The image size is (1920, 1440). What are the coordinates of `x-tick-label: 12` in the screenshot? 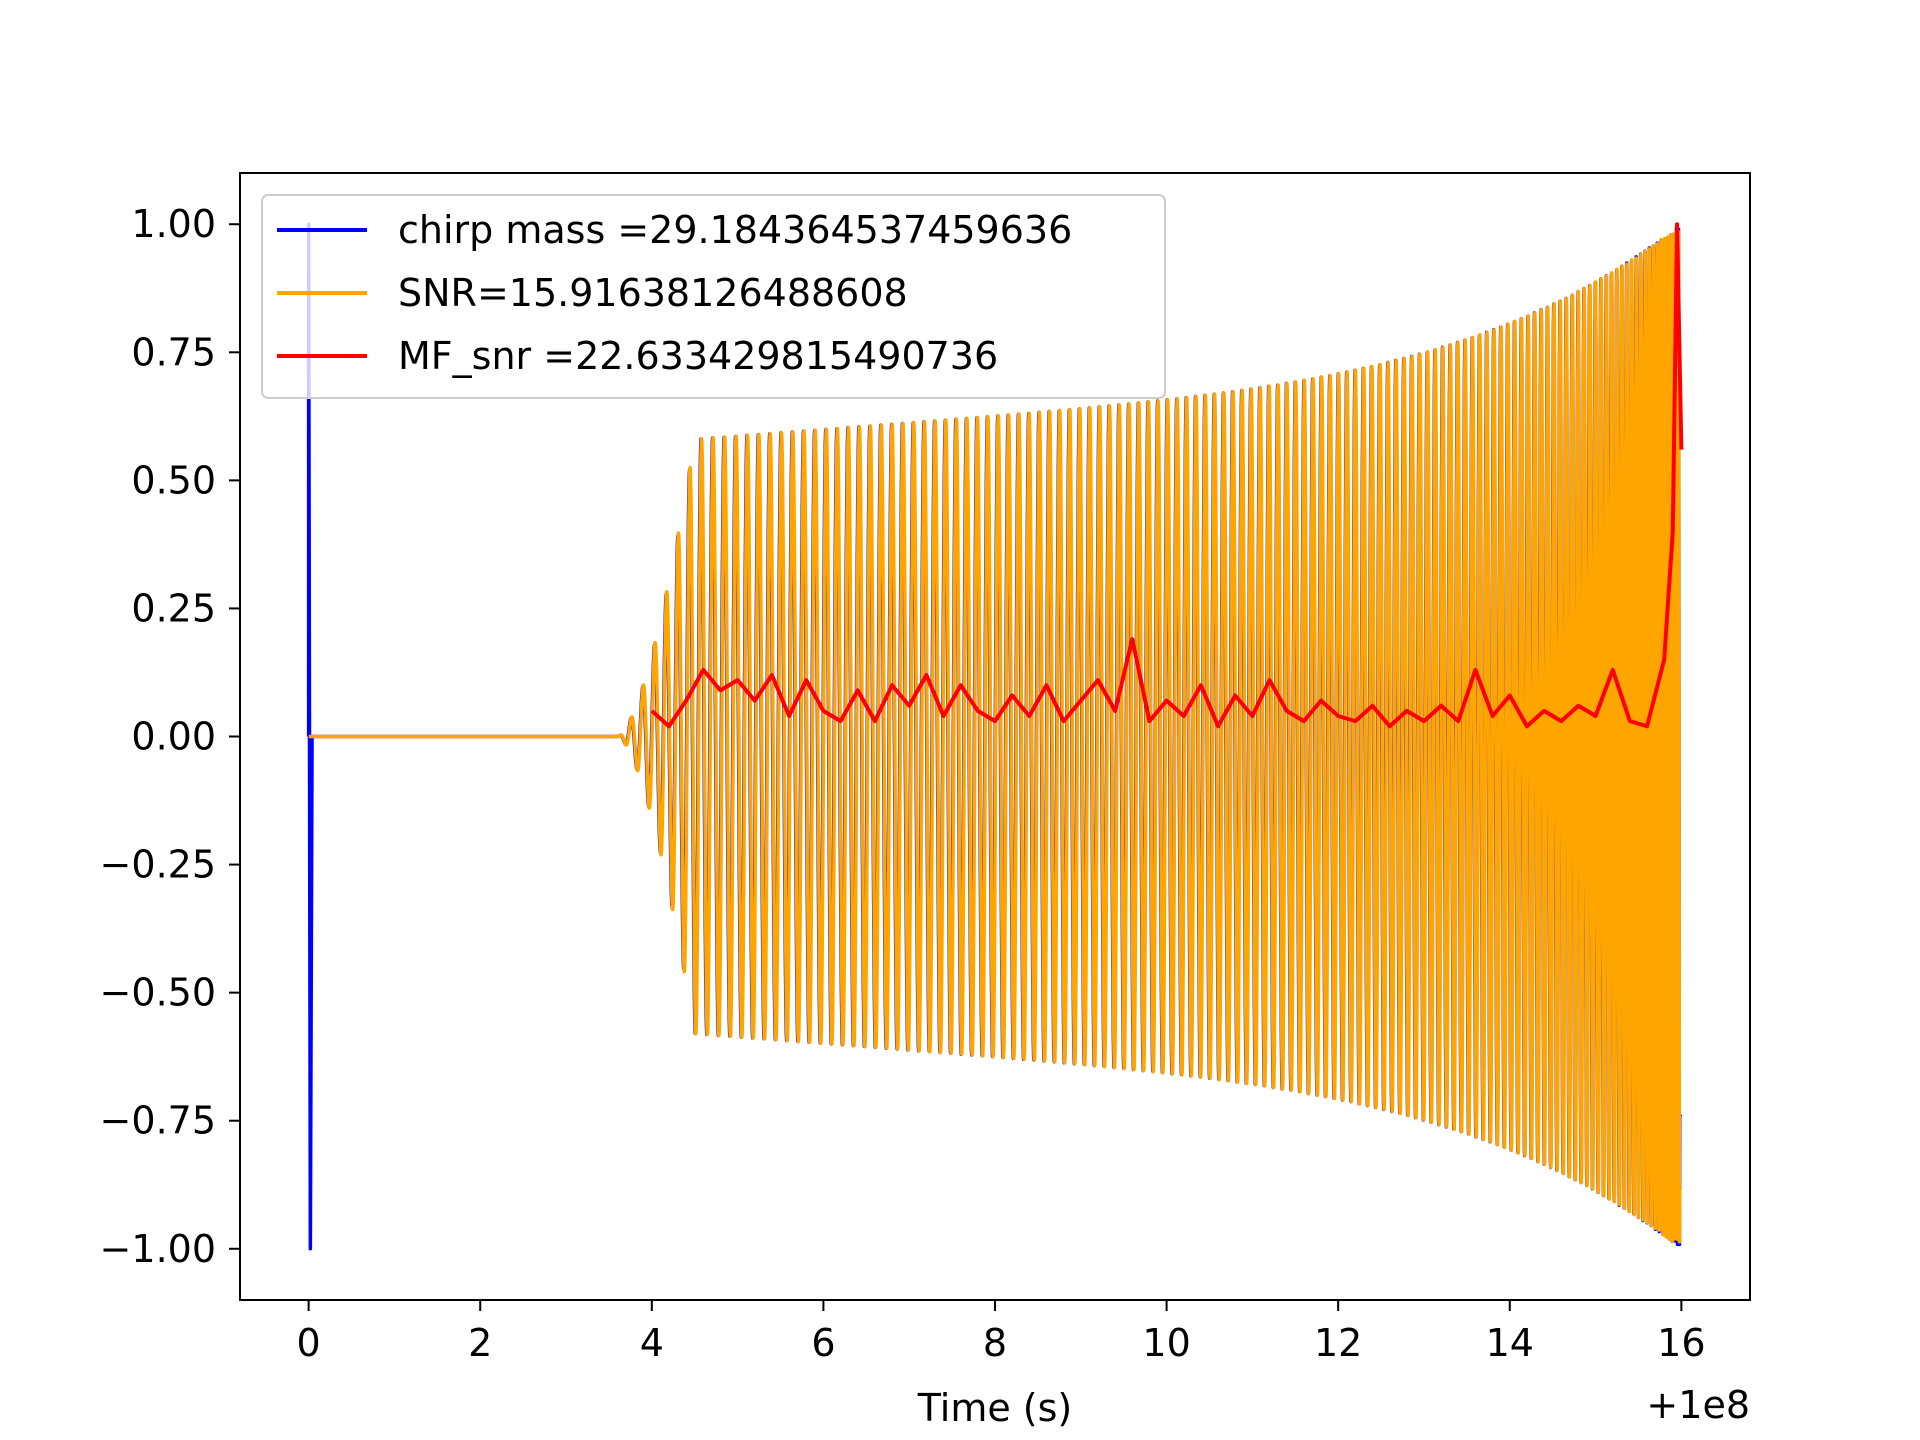 It's located at (1338, 1343).